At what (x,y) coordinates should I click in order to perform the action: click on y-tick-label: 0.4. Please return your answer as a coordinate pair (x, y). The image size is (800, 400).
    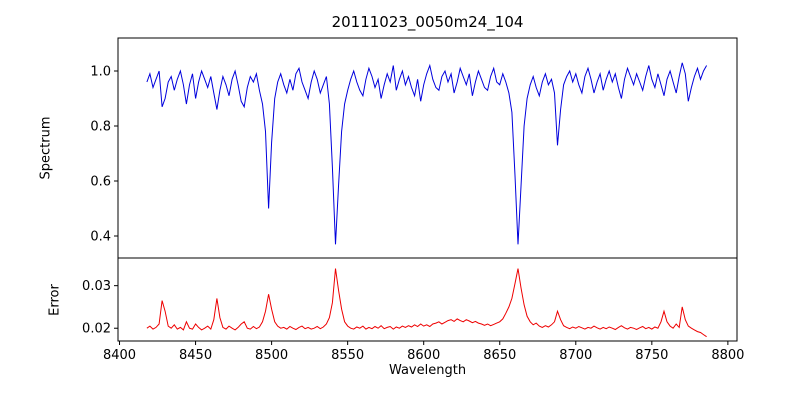
    Looking at the image, I should click on (100, 237).